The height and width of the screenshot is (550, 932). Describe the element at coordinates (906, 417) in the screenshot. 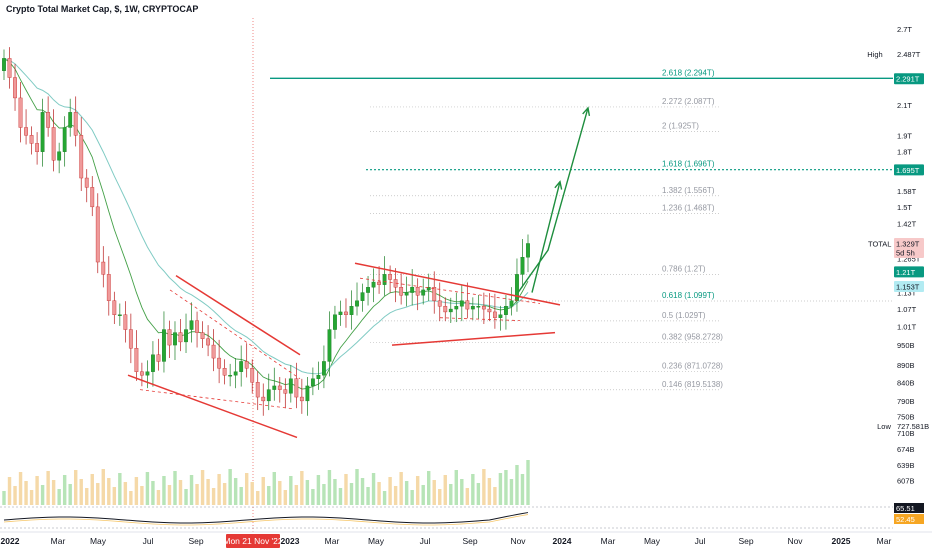

I see `y-tick-label: 750B` at that location.